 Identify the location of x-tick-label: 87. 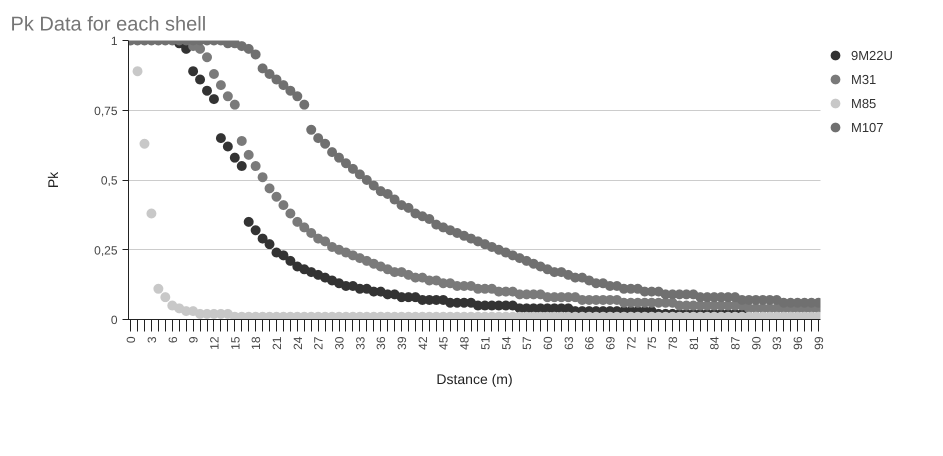
(735, 343).